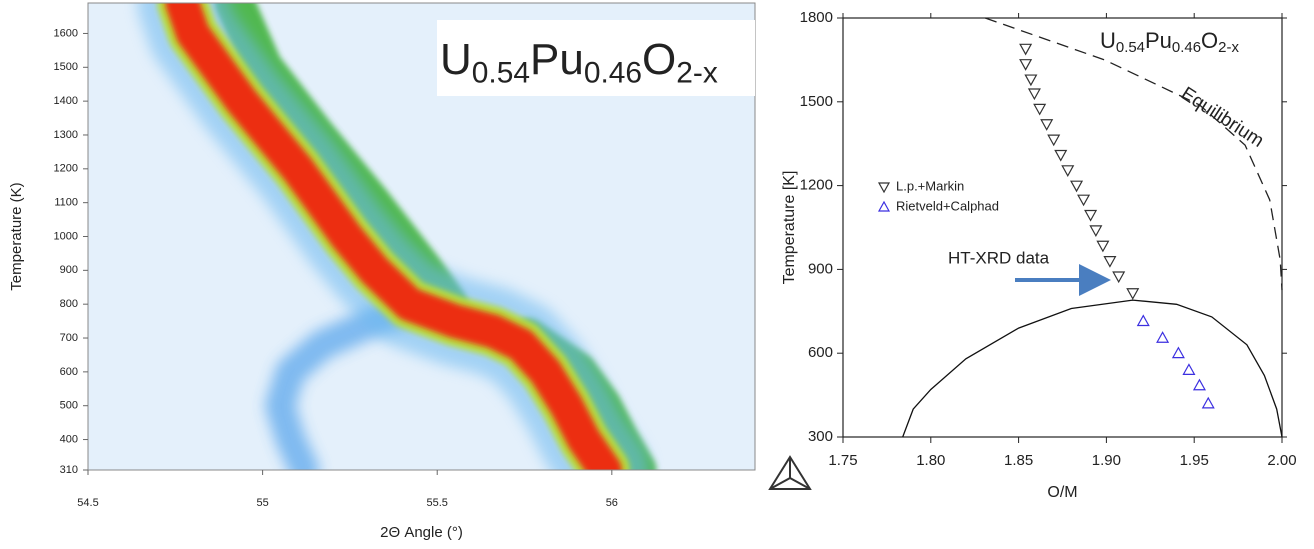 This screenshot has height=549, width=1314. Describe the element at coordinates (66, 203) in the screenshot. I see `y-tick-label: 1100` at that location.